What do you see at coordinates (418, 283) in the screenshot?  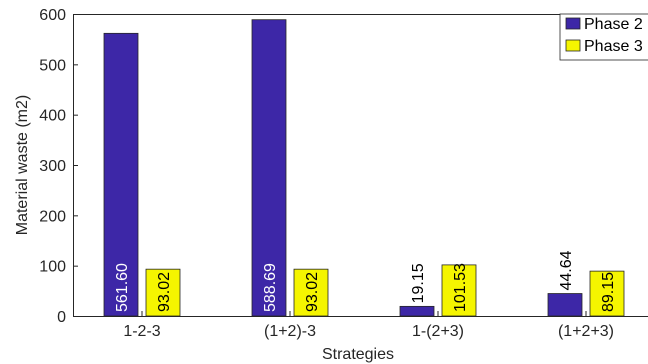 I see `data-label: 19.15` at bounding box center [418, 283].